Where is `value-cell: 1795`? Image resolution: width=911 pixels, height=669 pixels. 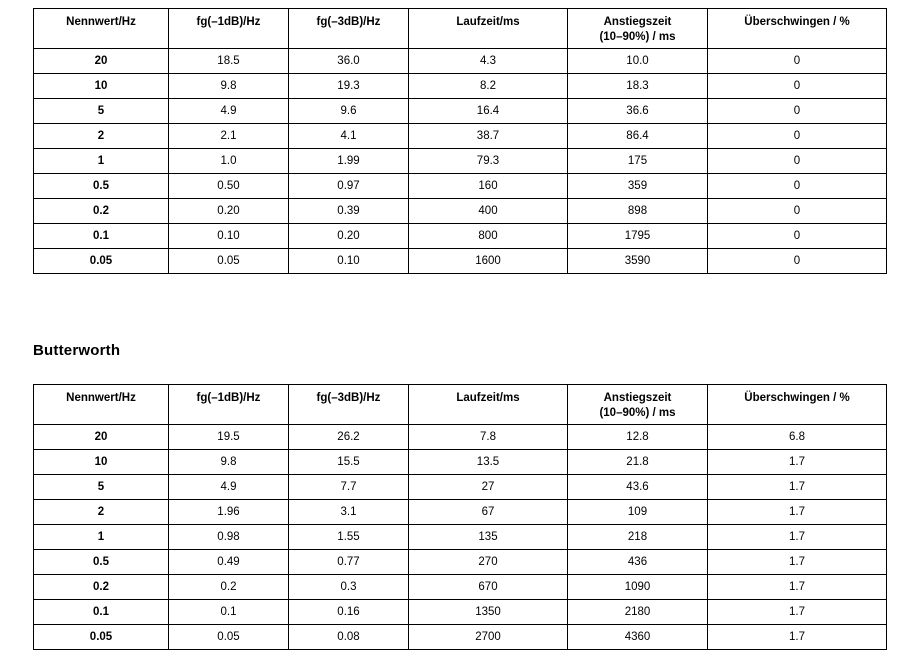 value-cell: 1795 is located at coordinates (637, 236).